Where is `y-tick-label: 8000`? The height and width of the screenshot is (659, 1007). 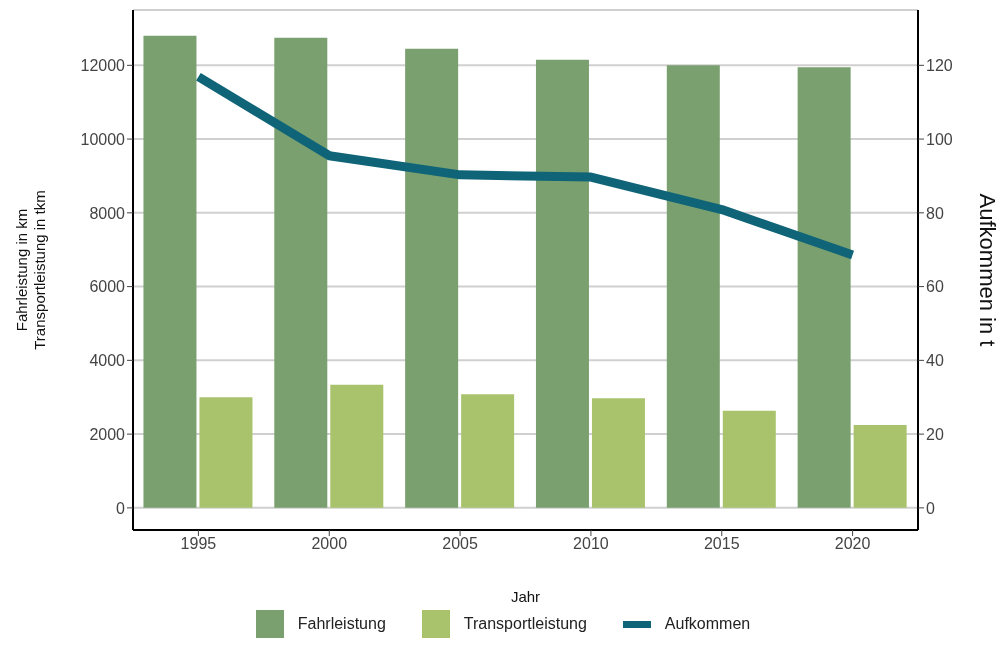
y-tick-label: 8000 is located at coordinates (107, 213).